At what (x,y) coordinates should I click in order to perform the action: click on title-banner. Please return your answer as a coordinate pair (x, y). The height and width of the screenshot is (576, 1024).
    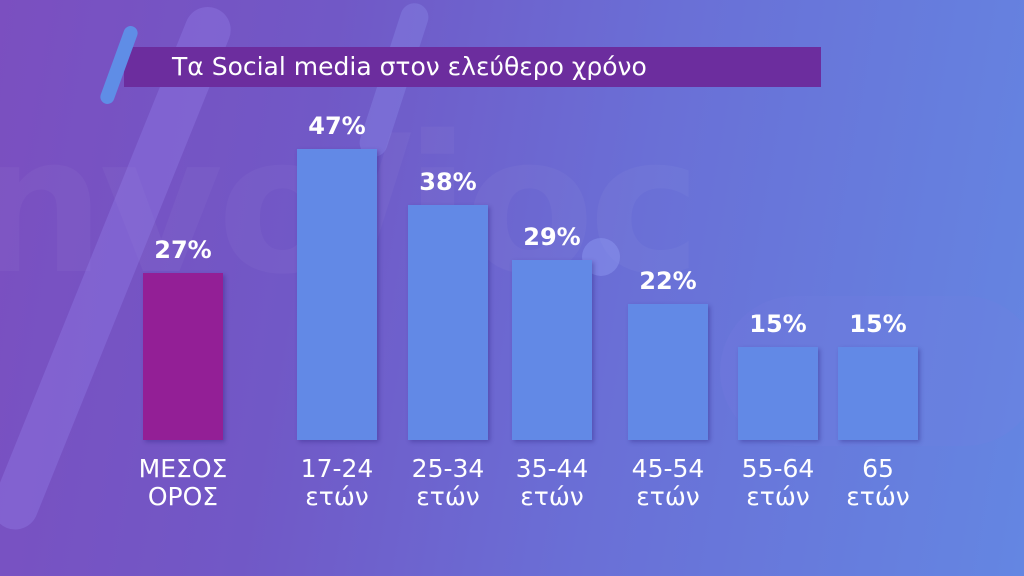
    Looking at the image, I should click on (472, 67).